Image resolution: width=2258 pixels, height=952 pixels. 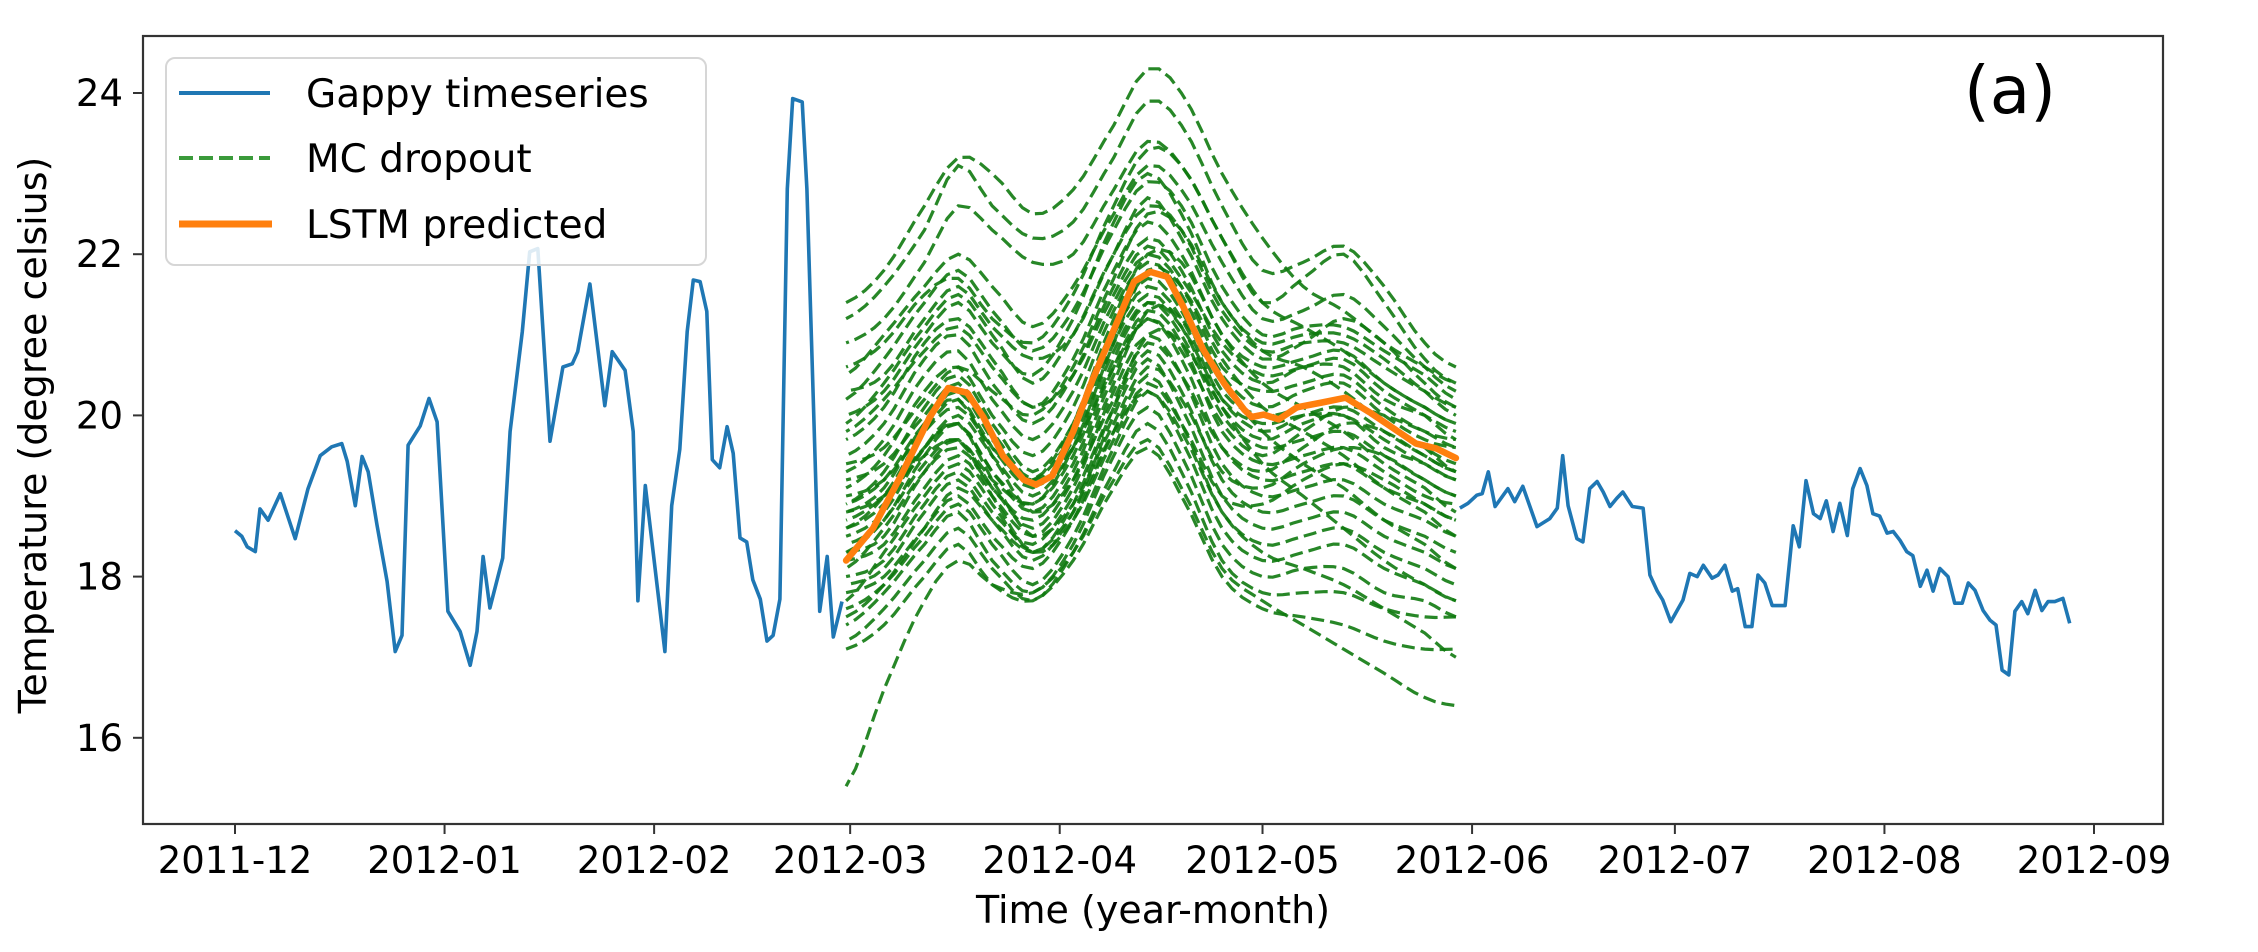 I want to click on legend-box, so click(x=436, y=161).